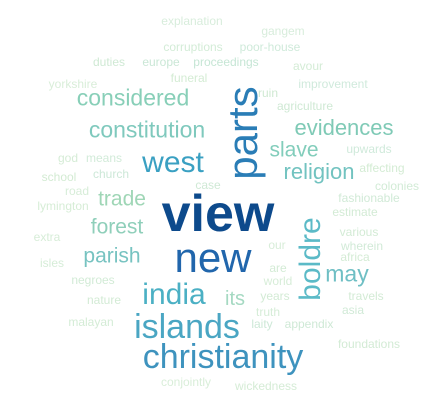  What do you see at coordinates (104, 158) in the screenshot?
I see `word-means: means` at bounding box center [104, 158].